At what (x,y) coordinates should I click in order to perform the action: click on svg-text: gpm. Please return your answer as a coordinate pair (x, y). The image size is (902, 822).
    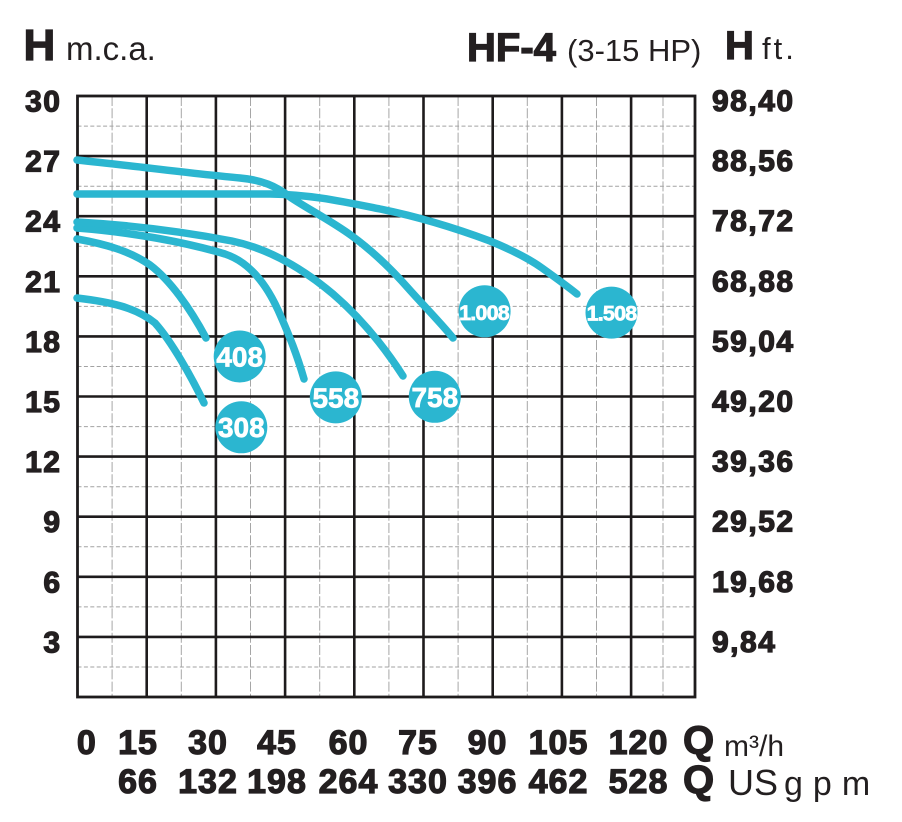
    Looking at the image, I should click on (832, 784).